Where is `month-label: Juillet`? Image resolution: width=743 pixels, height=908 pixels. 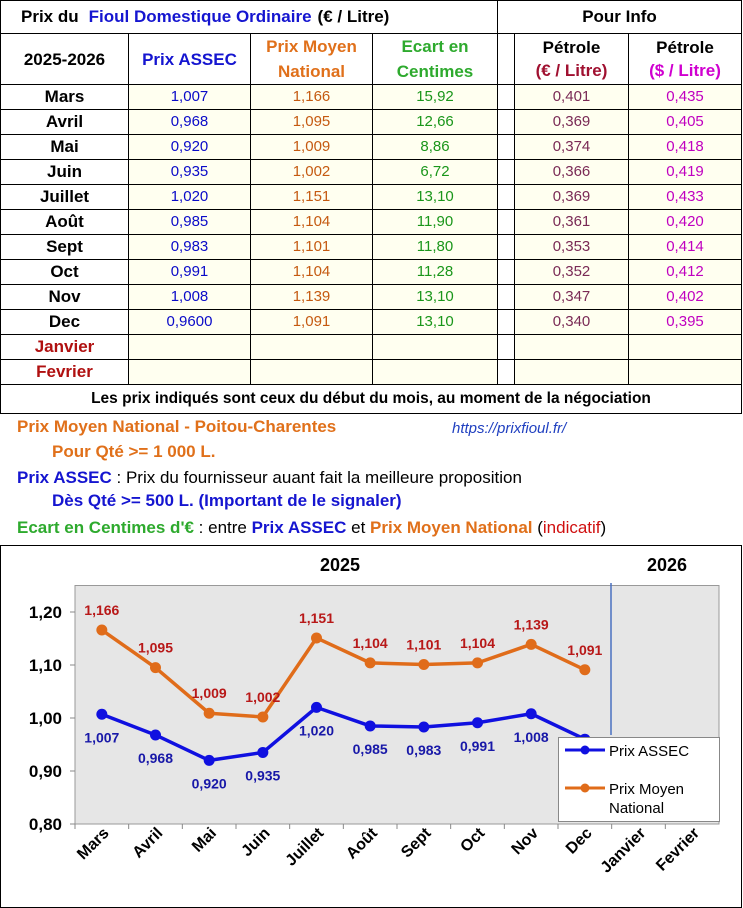
month-label: Juillet is located at coordinates (64, 196).